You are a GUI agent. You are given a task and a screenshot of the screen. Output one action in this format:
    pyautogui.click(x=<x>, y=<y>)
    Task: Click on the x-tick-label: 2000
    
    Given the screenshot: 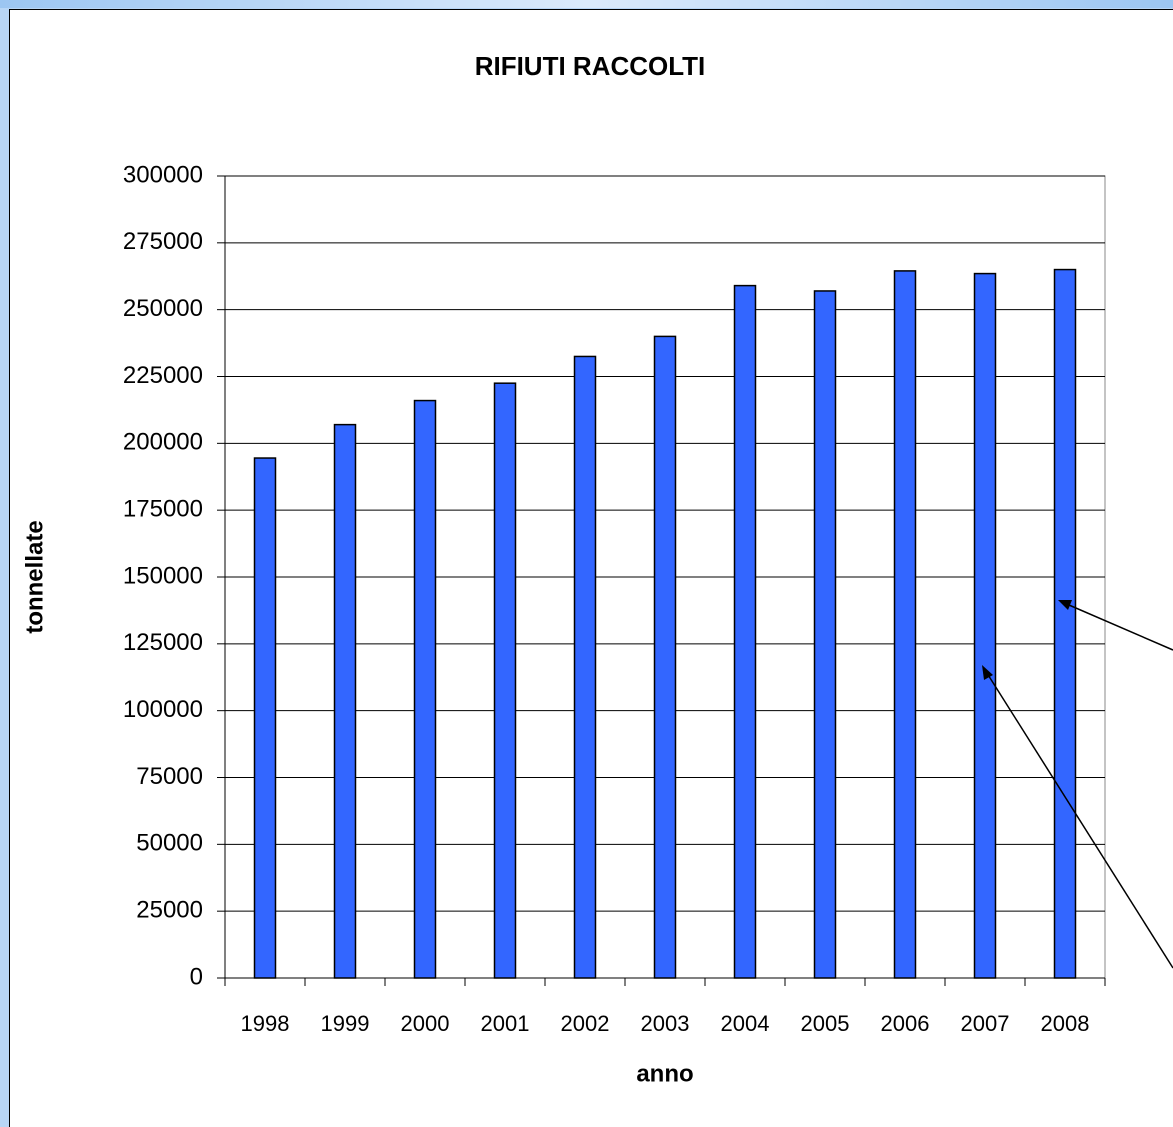 What is the action you would take?
    pyautogui.click(x=425, y=1023)
    